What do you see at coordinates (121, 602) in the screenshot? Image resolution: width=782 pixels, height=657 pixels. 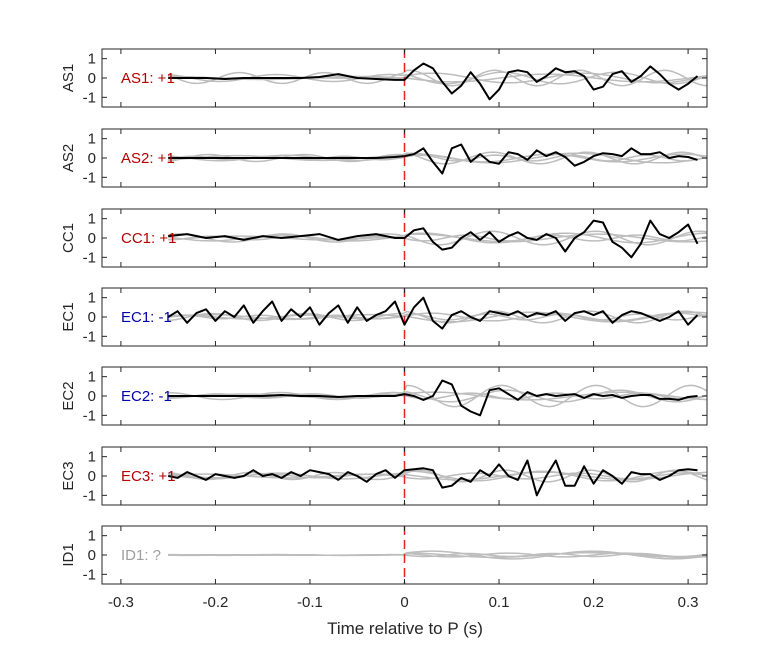 I see `x-tick-label: -0.3` at bounding box center [121, 602].